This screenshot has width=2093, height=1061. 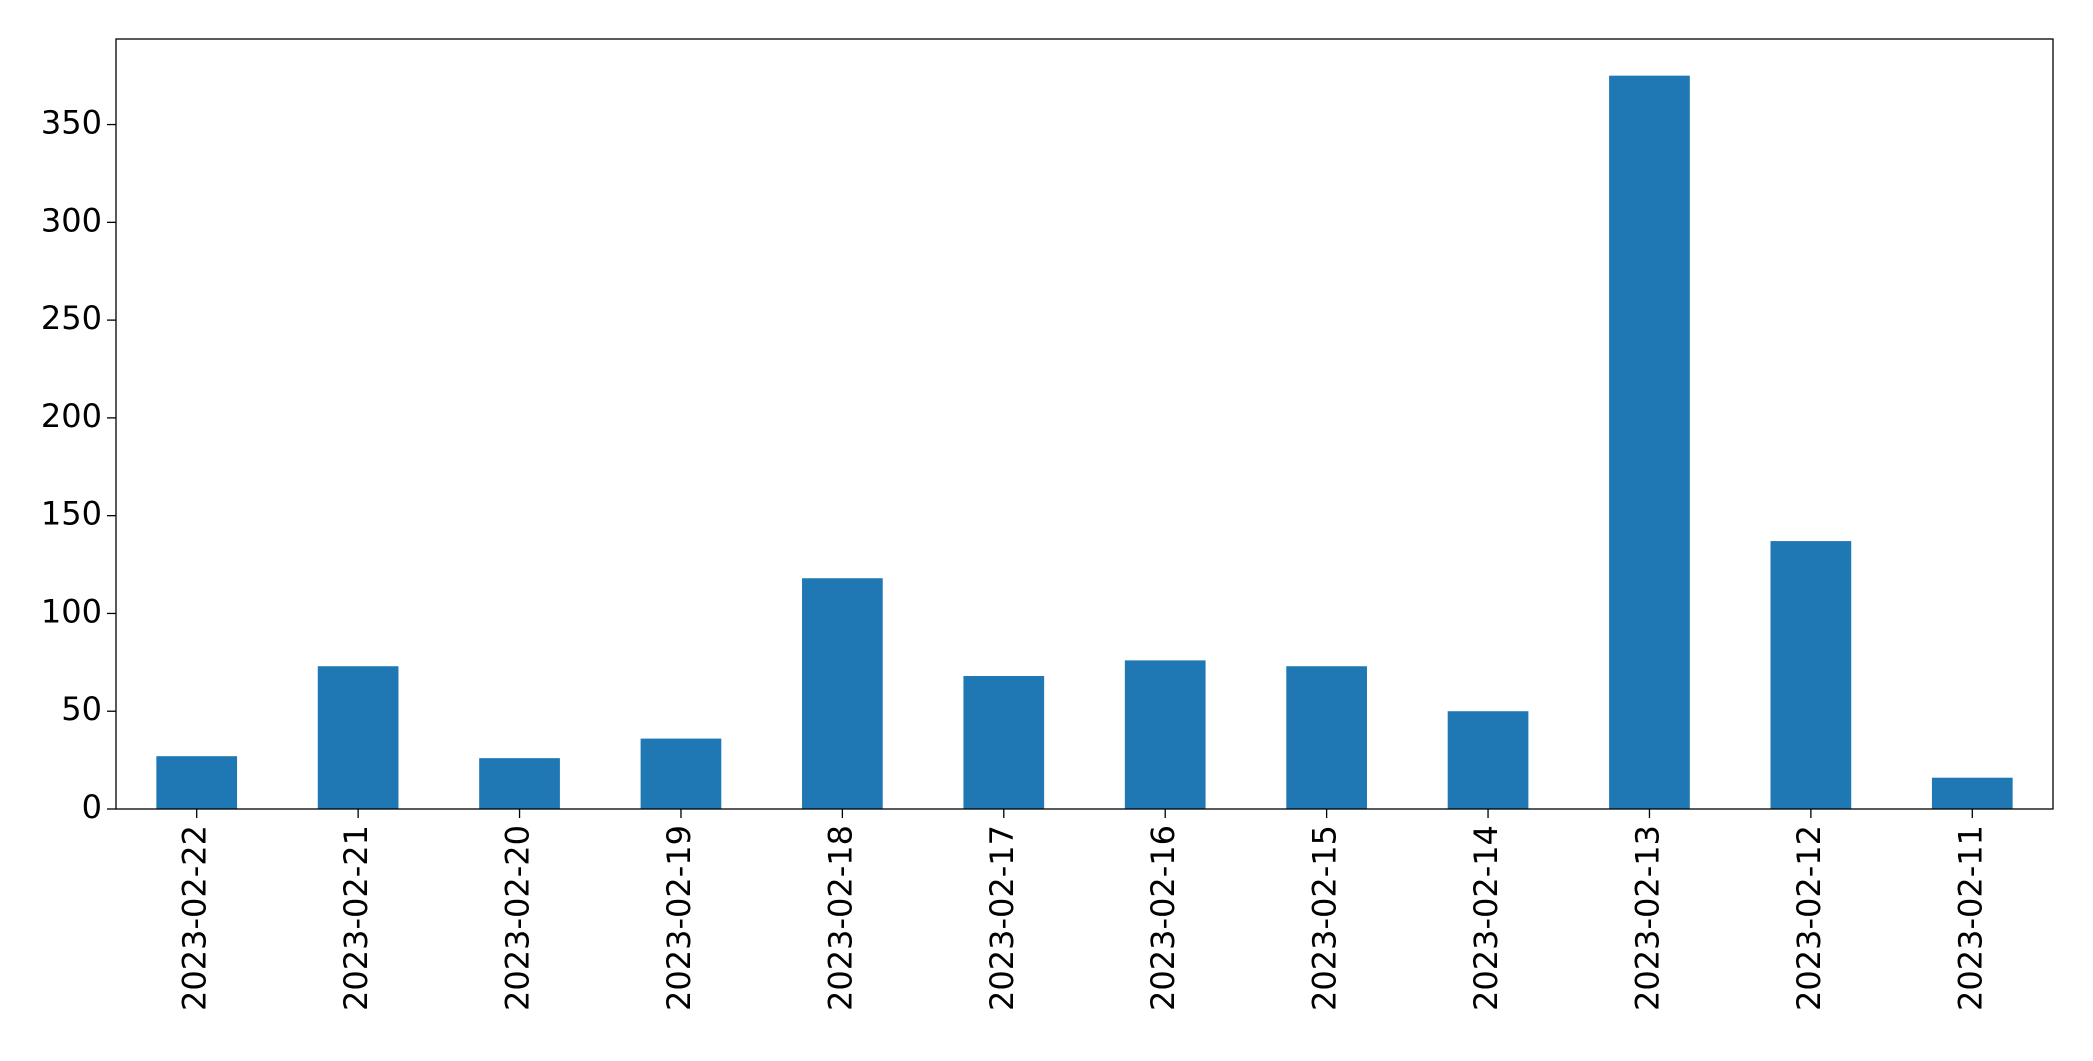 I want to click on x-tick-label: 2023-02-15, so click(x=1325, y=918).